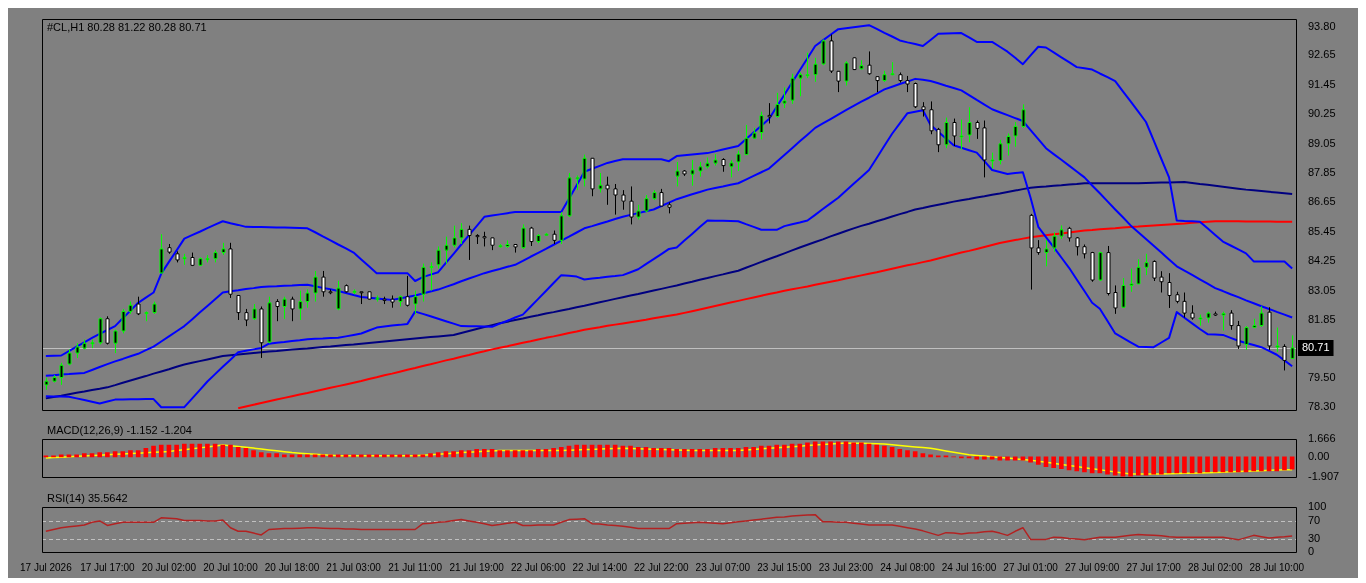 The image size is (1366, 583). What do you see at coordinates (1319, 455) in the screenshot?
I see `y-tick-label: 0.00` at bounding box center [1319, 455].